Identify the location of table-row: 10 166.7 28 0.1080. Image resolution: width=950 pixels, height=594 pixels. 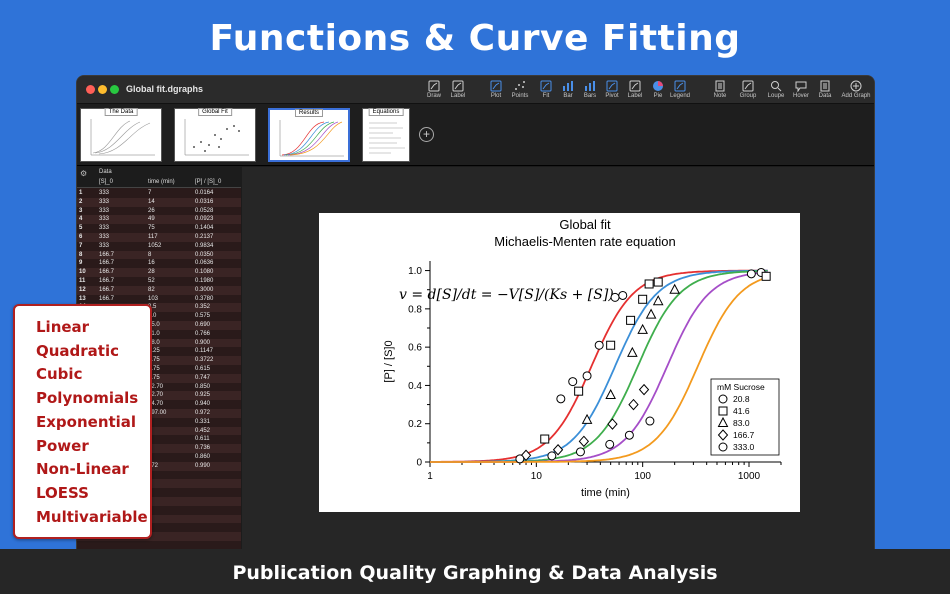
(159, 272).